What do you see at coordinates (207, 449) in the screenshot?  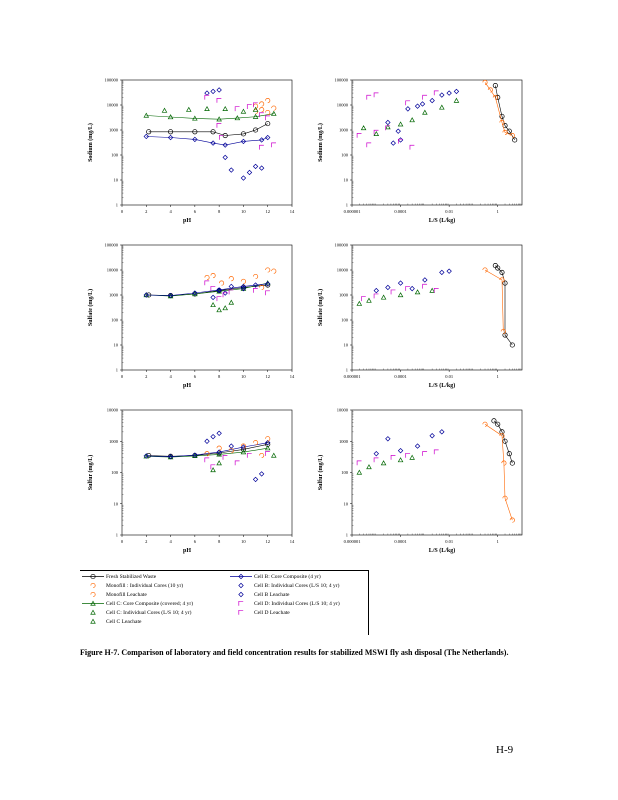 I see `series-cellb_cc` at bounding box center [207, 449].